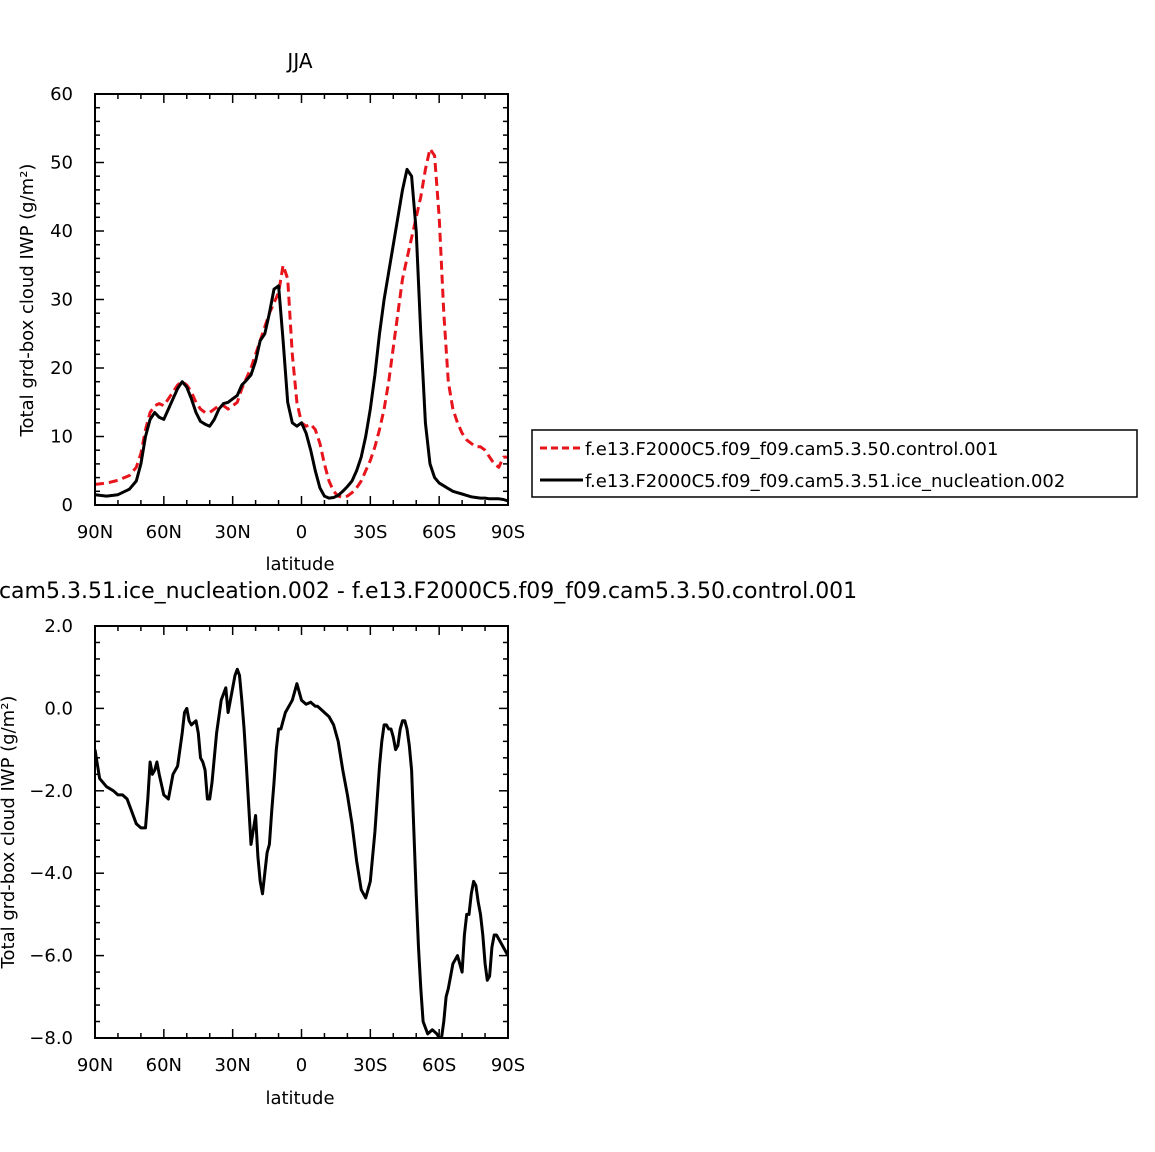  What do you see at coordinates (508, 532) in the screenshot?
I see `x-tick-label-0: 90S` at bounding box center [508, 532].